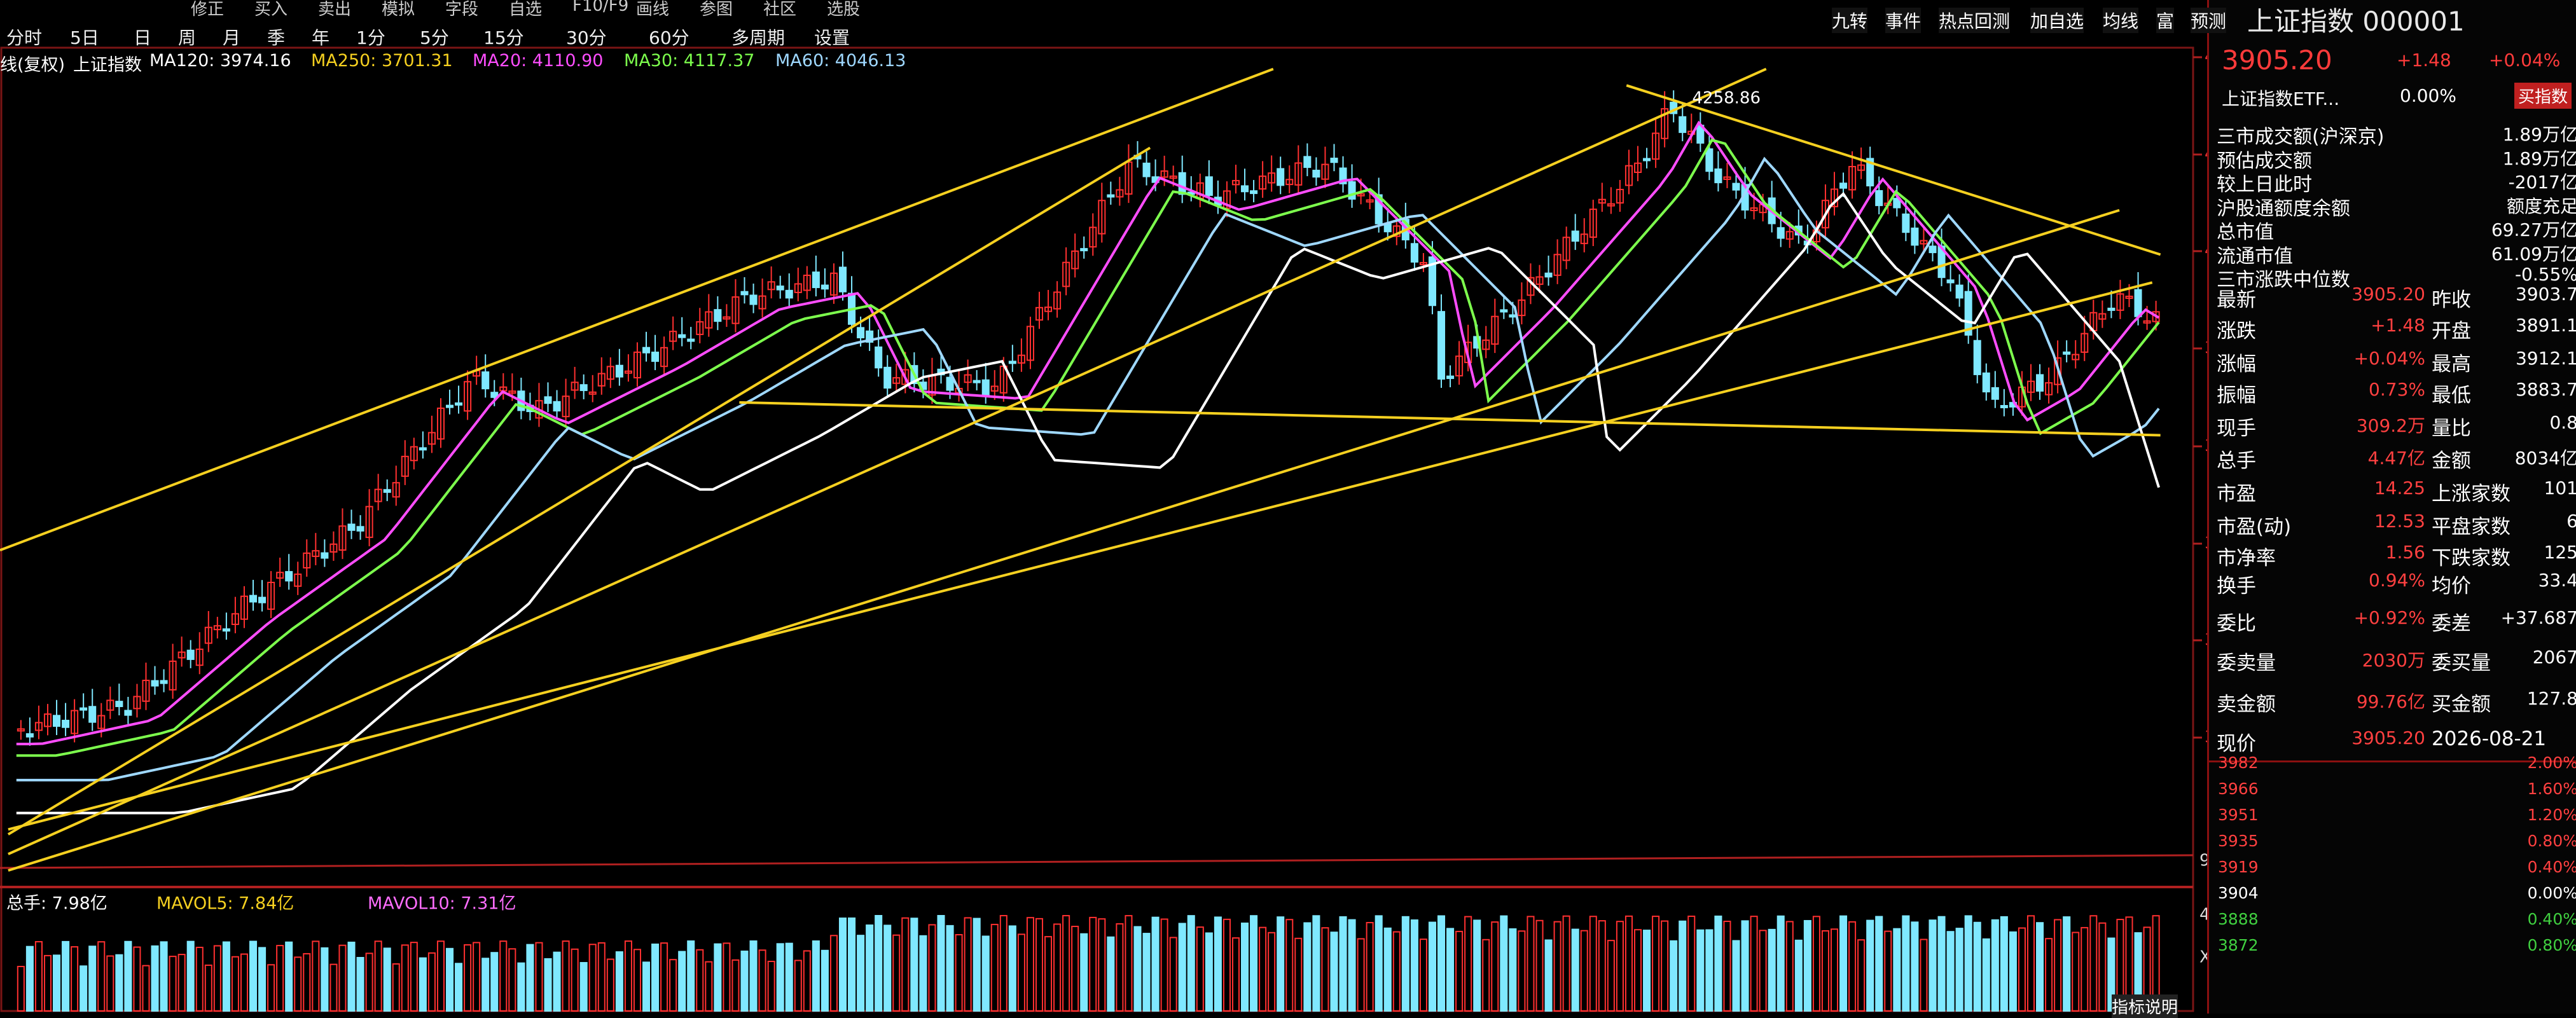  I want to click on tool-button: 预测, so click(2209, 20).